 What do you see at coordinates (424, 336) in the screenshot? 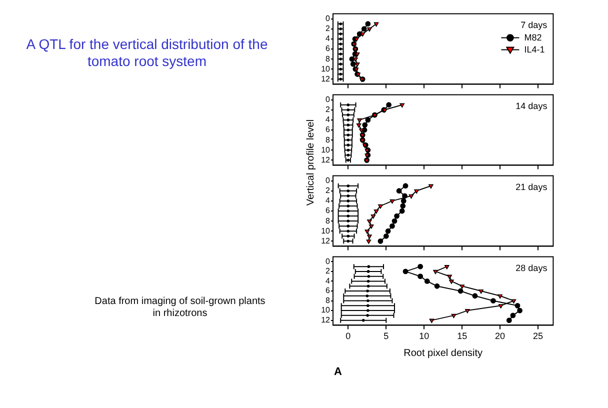
I see `x-tick-label: 10` at bounding box center [424, 336].